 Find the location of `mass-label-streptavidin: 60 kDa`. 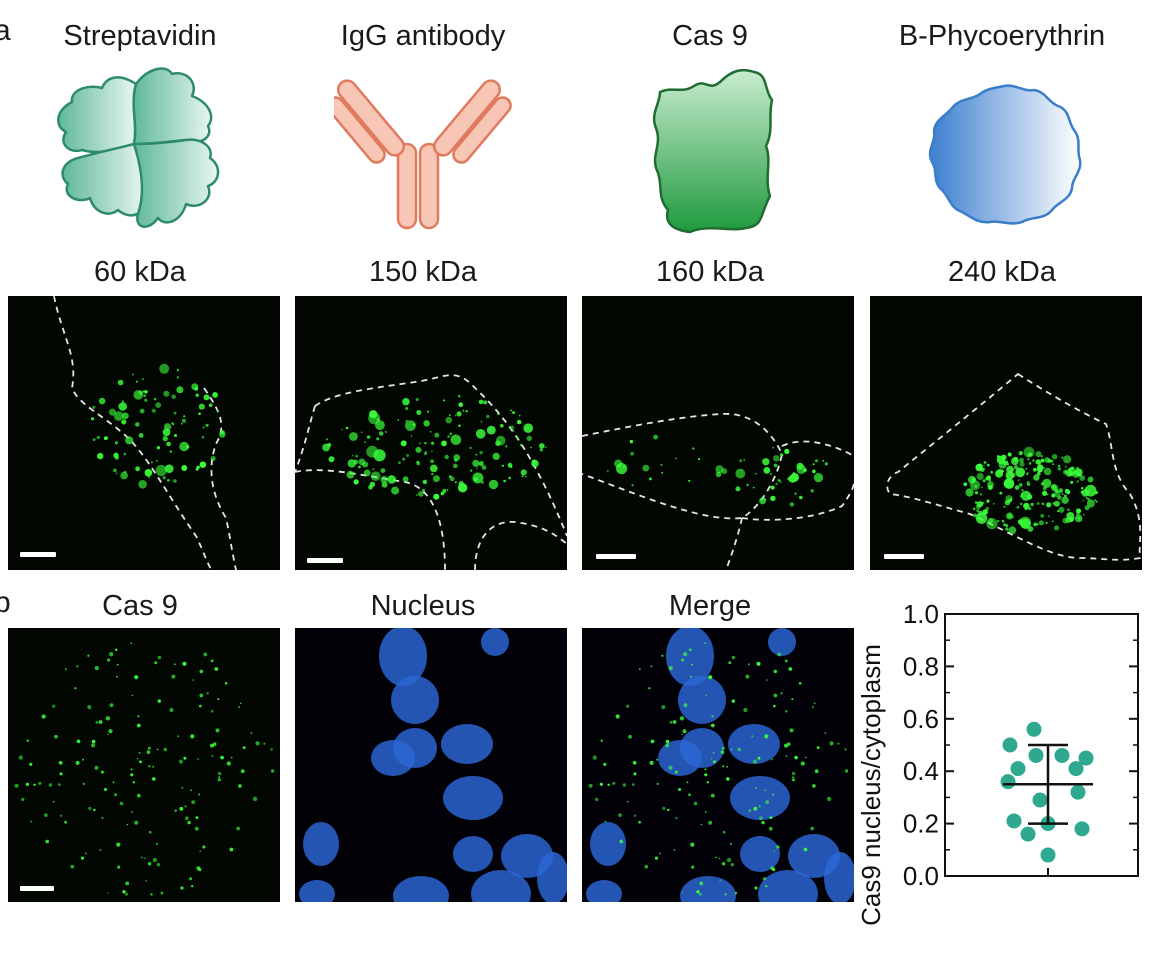

mass-label-streptavidin: 60 kDa is located at coordinates (140, 272).